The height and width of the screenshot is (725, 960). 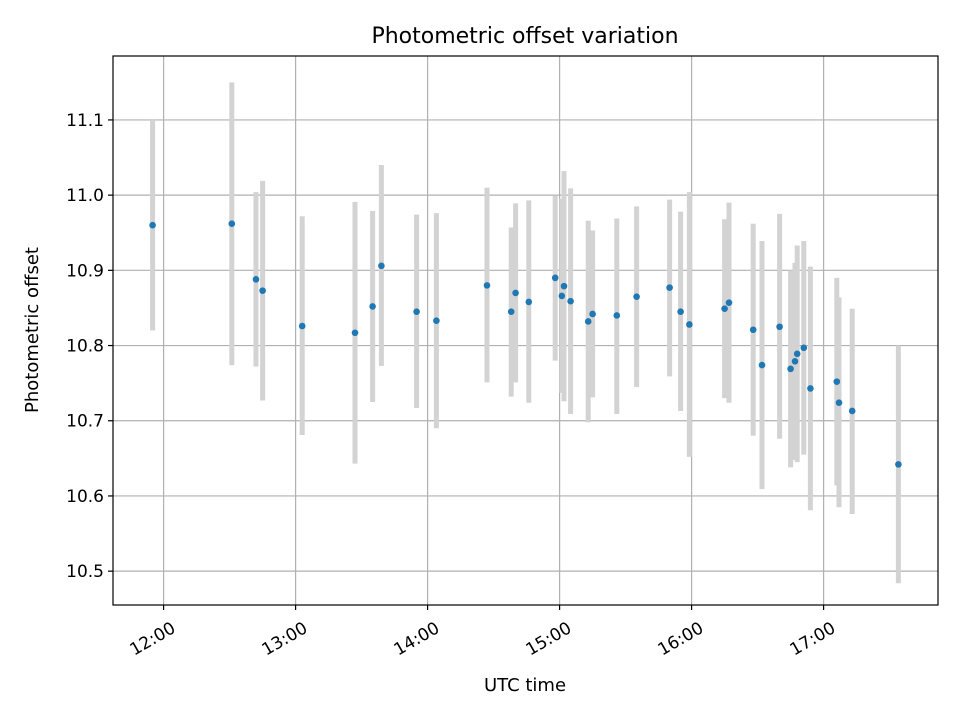 What do you see at coordinates (85, 572) in the screenshot?
I see `y-tick-label: 10.5` at bounding box center [85, 572].